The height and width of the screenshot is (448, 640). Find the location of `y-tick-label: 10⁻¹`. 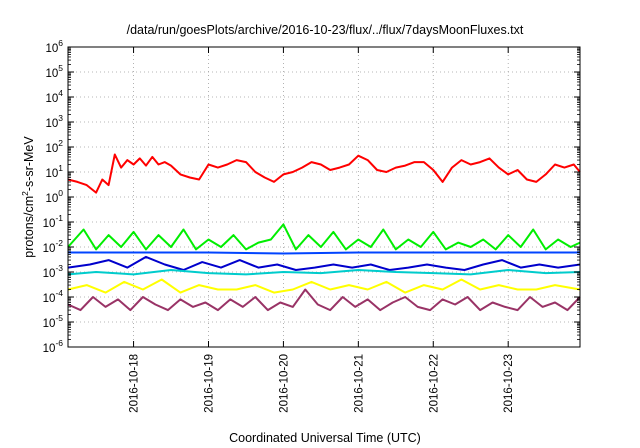

y-tick-label: 10⁻¹ is located at coordinates (53, 221).